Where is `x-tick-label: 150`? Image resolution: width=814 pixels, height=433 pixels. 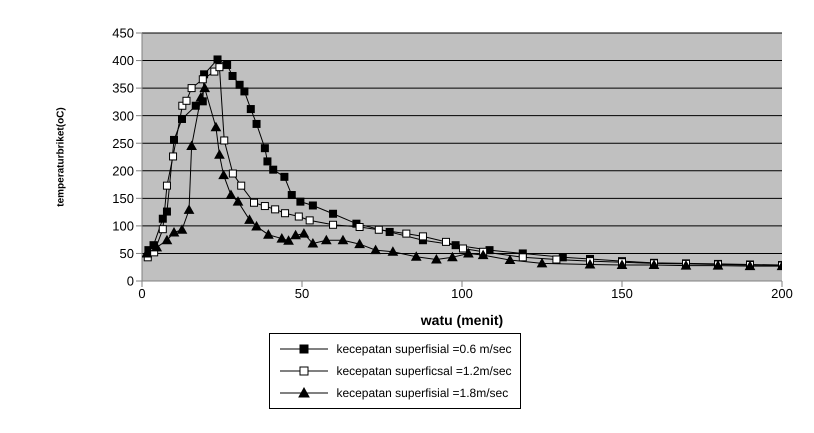 x-tick-label: 150 is located at coordinates (622, 294).